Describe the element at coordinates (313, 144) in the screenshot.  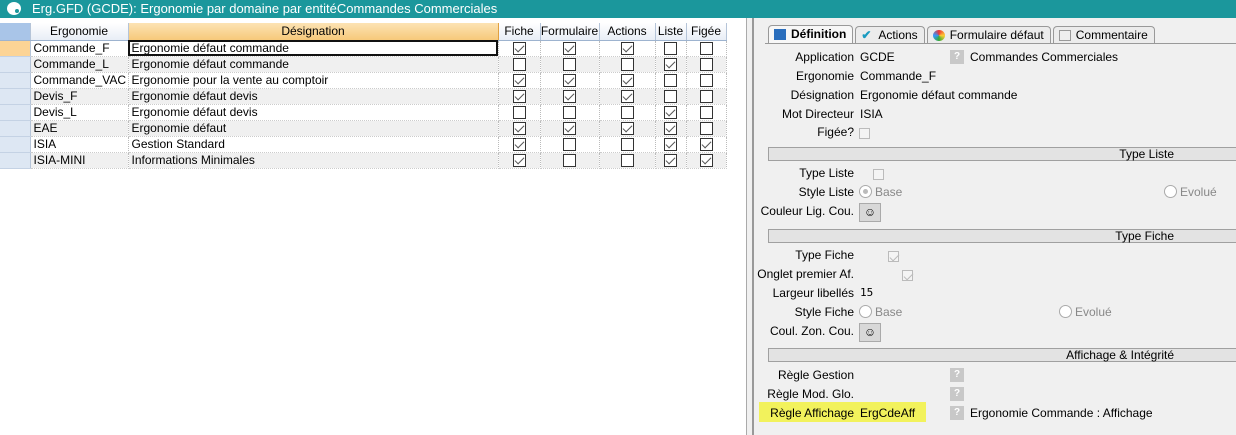
I see `designation-cell: Gestion Standard` at that location.